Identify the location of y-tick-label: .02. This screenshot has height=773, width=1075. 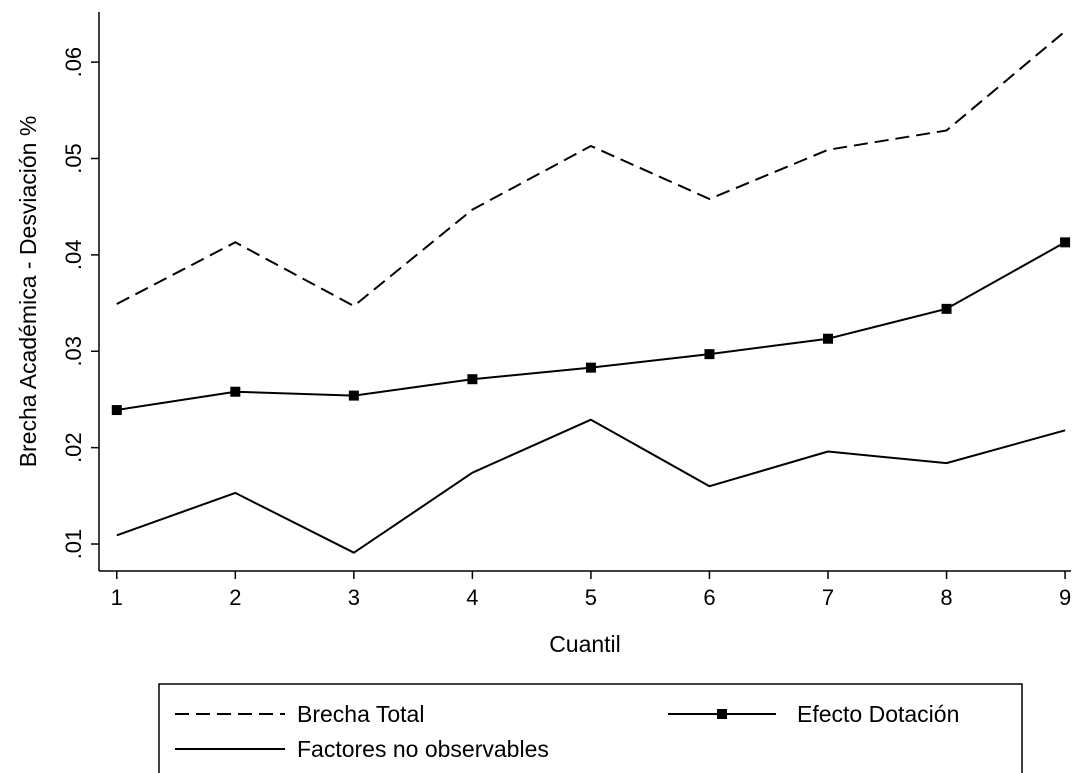
(73, 447).